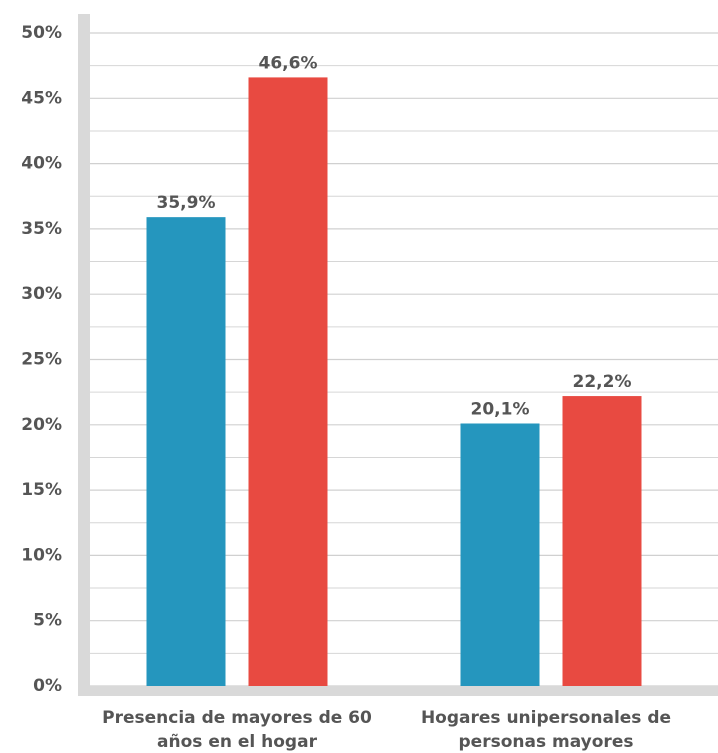 This screenshot has height=753, width=718. I want to click on y-tick-label: 10%, so click(41, 555).